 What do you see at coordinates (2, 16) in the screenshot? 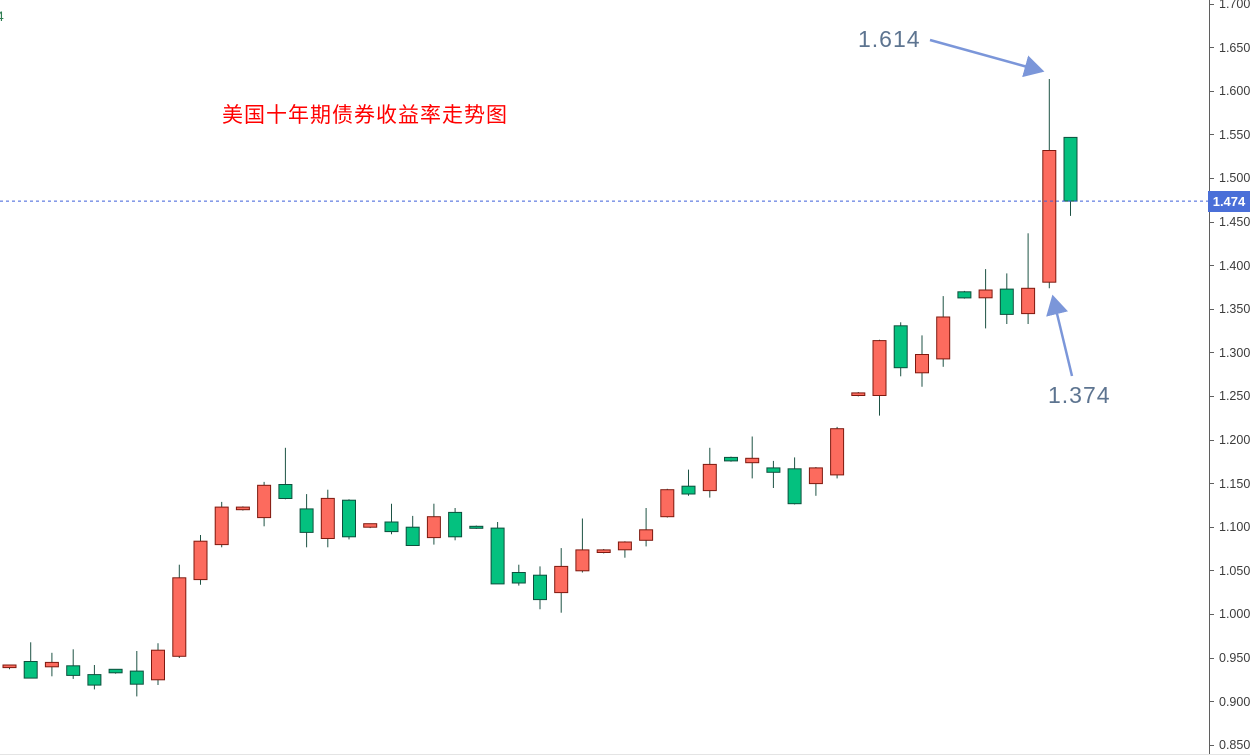
I see `corner-number: 4` at bounding box center [2, 16].